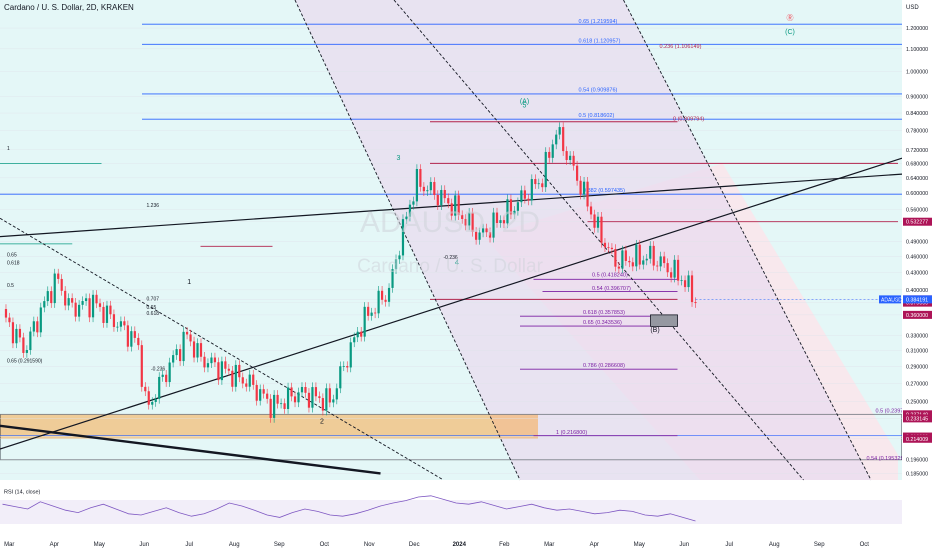 The image size is (932, 550). What do you see at coordinates (54, 545) in the screenshot?
I see `time-tick: Apr` at bounding box center [54, 545].